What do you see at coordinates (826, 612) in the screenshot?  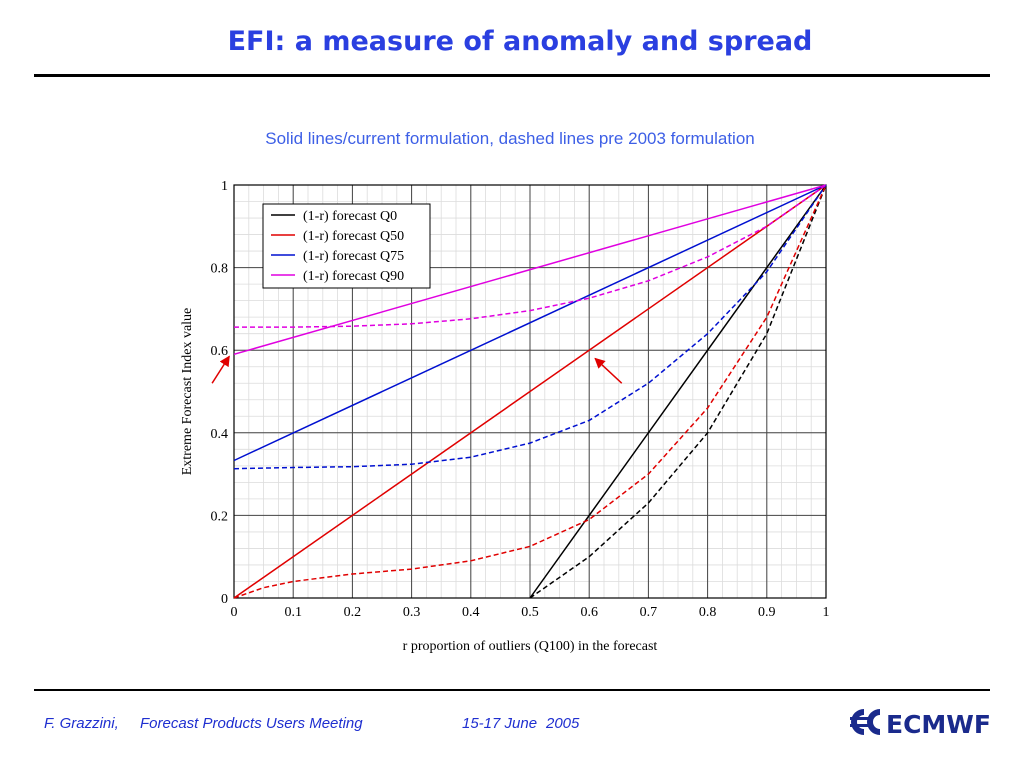 I see `x-tick-label: 1` at bounding box center [826, 612].